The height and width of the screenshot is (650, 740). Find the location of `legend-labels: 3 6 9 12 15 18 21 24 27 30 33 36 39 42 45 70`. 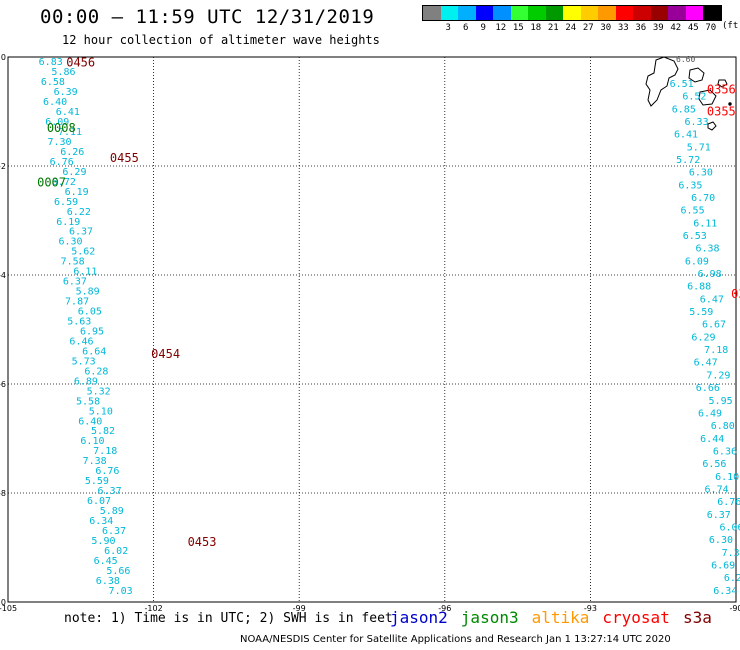

legend-labels: 3 6 9 12 15 18 21 24 27 30 33 36 39 42 45 70 is located at coordinates (572, 28).